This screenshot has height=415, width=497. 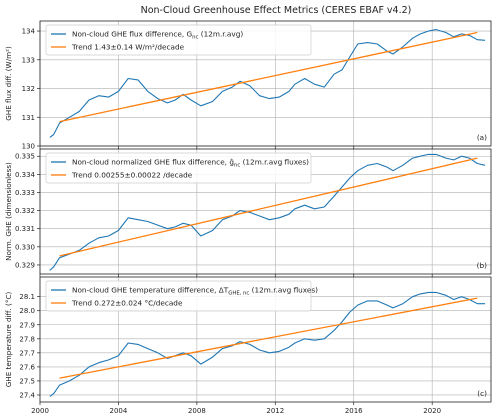 I want to click on legend-name: Non-cloud GHE temperature difference, ΔT, so click(x=150, y=290).